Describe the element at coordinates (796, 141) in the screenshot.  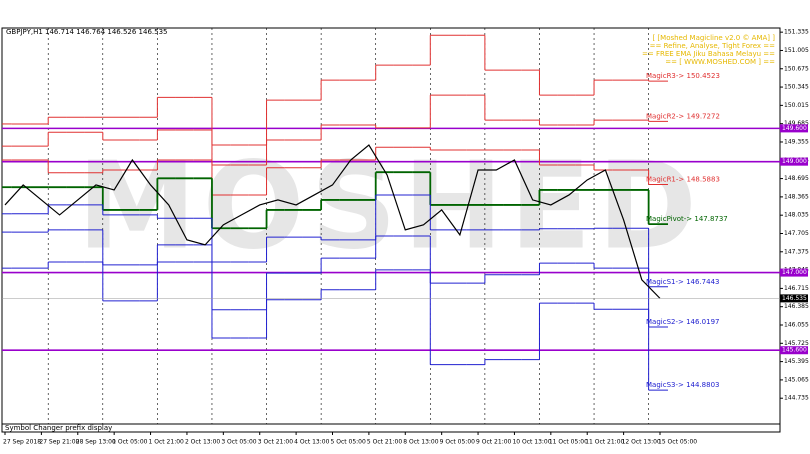
I see `y-tick-label: 149.355` at that location.